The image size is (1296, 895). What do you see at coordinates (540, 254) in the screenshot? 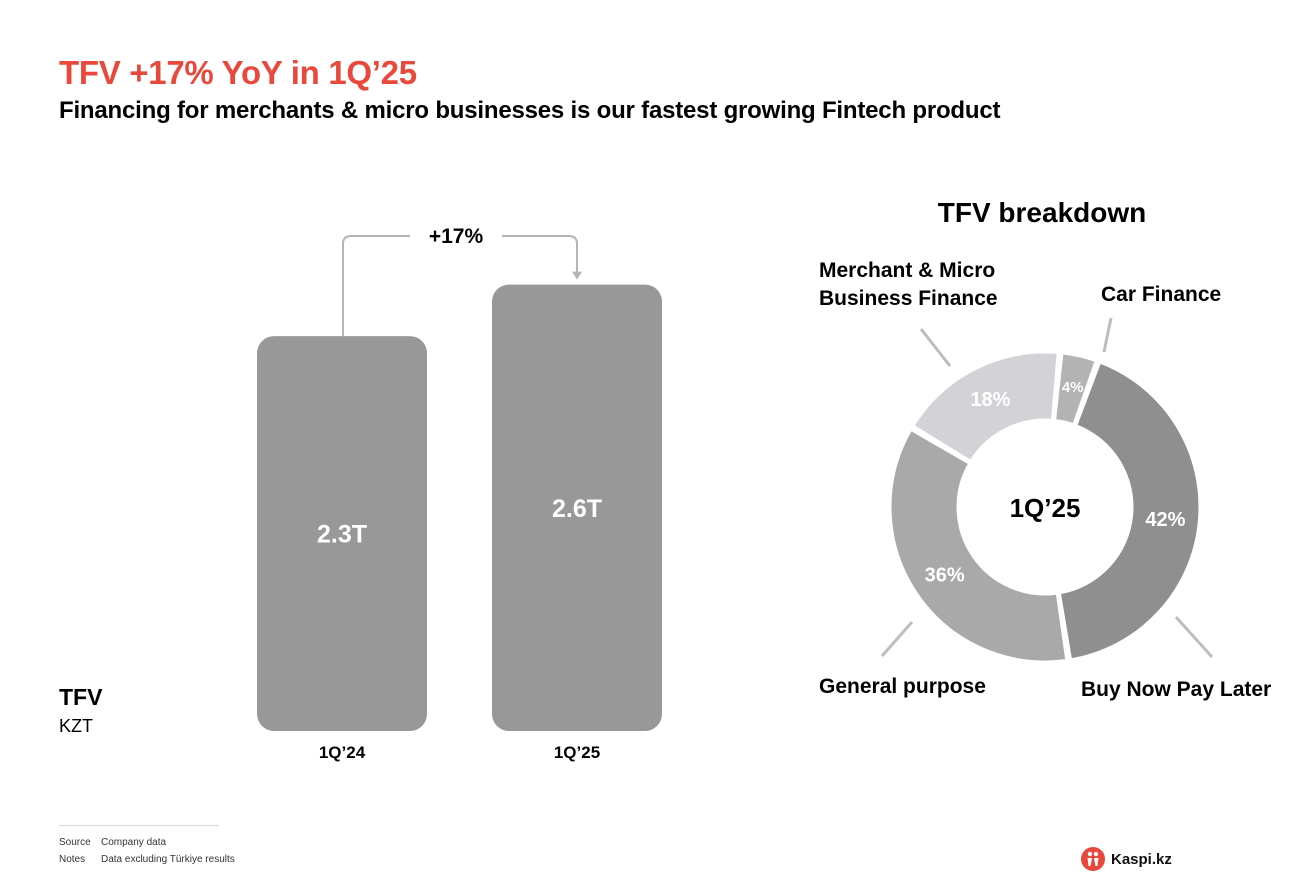
I see `growth-connector-right` at bounding box center [540, 254].